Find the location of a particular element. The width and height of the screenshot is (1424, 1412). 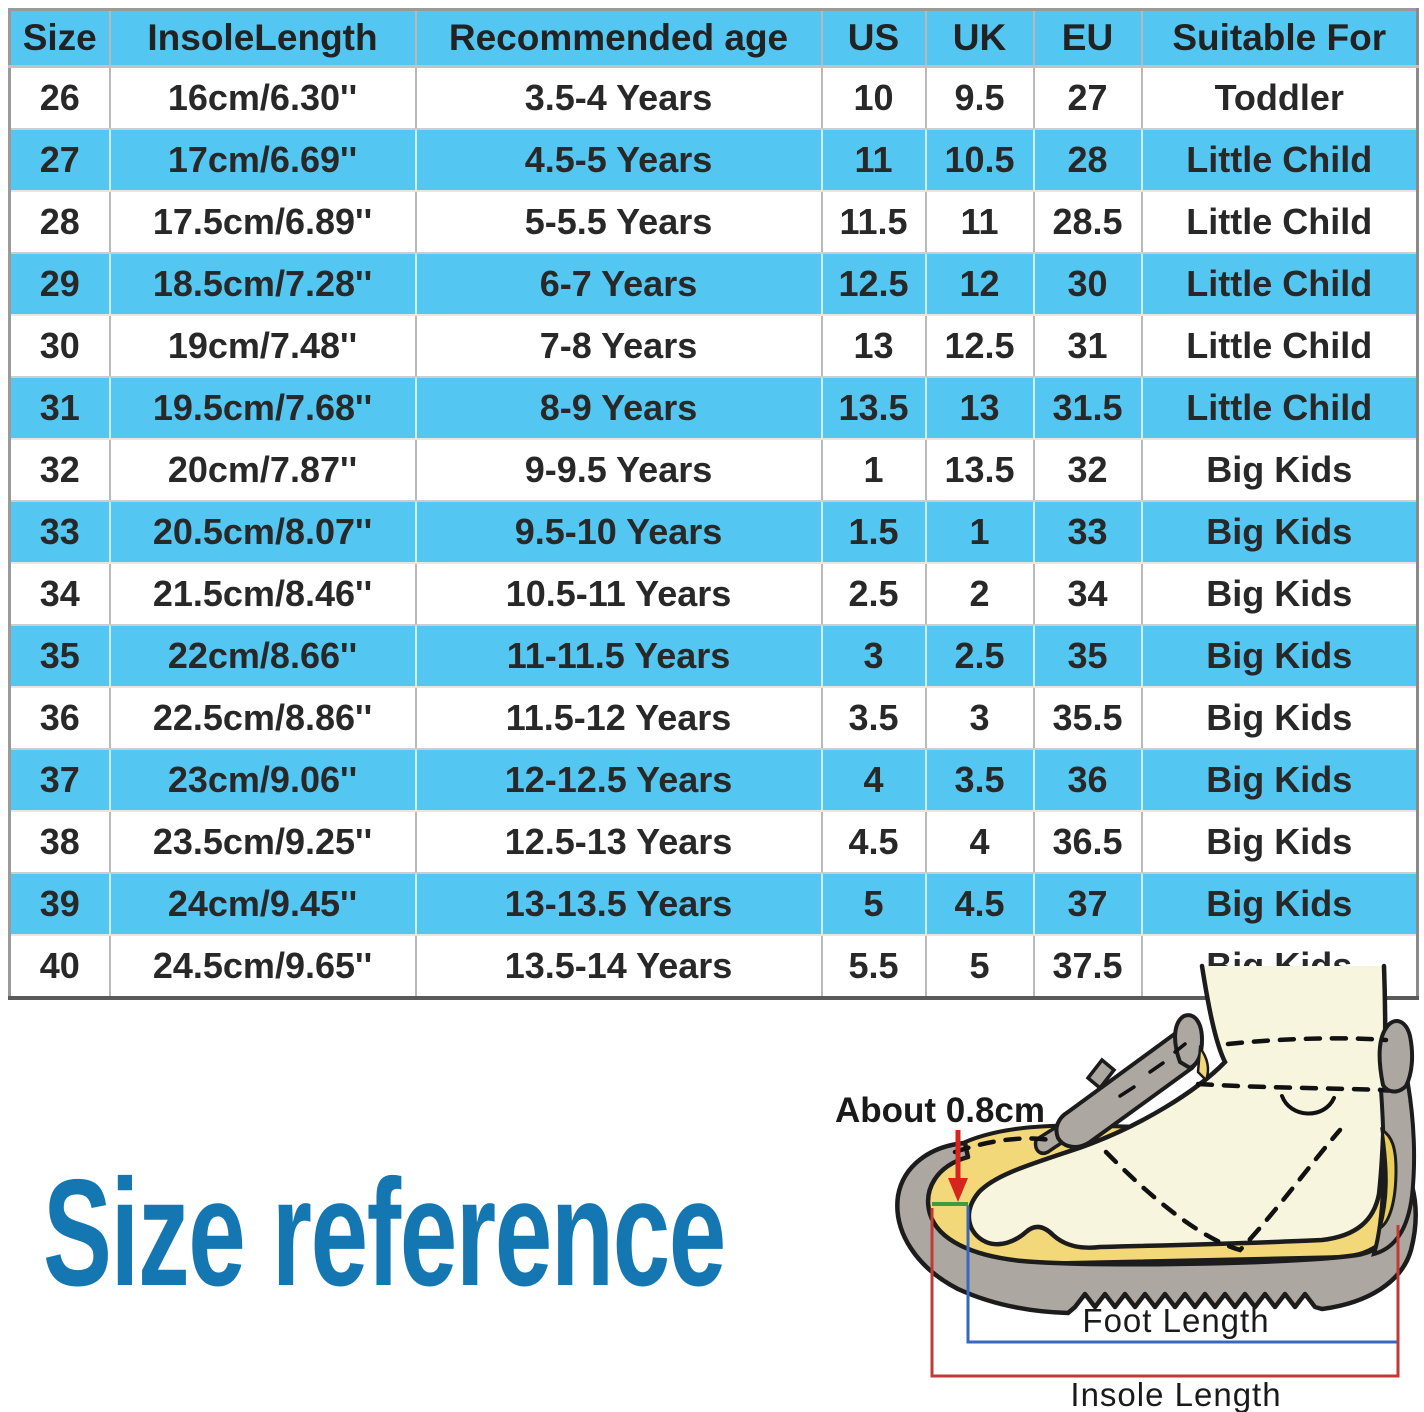

table-cell: 18.5cm/7.28'' is located at coordinates (263, 284).